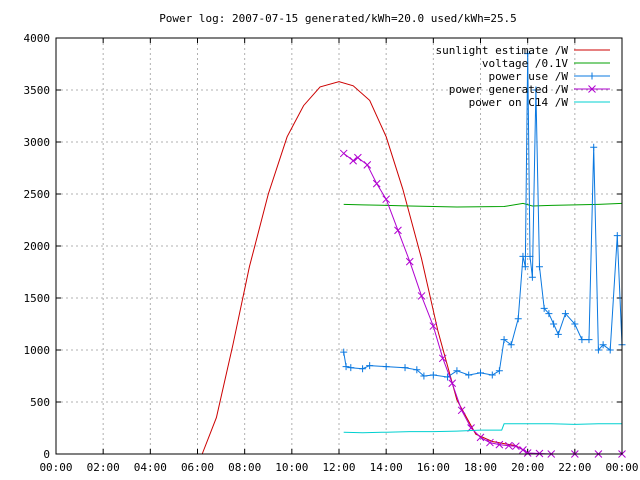  What do you see at coordinates (37, 298) in the screenshot?
I see `y-tick-label: 1500` at bounding box center [37, 298].